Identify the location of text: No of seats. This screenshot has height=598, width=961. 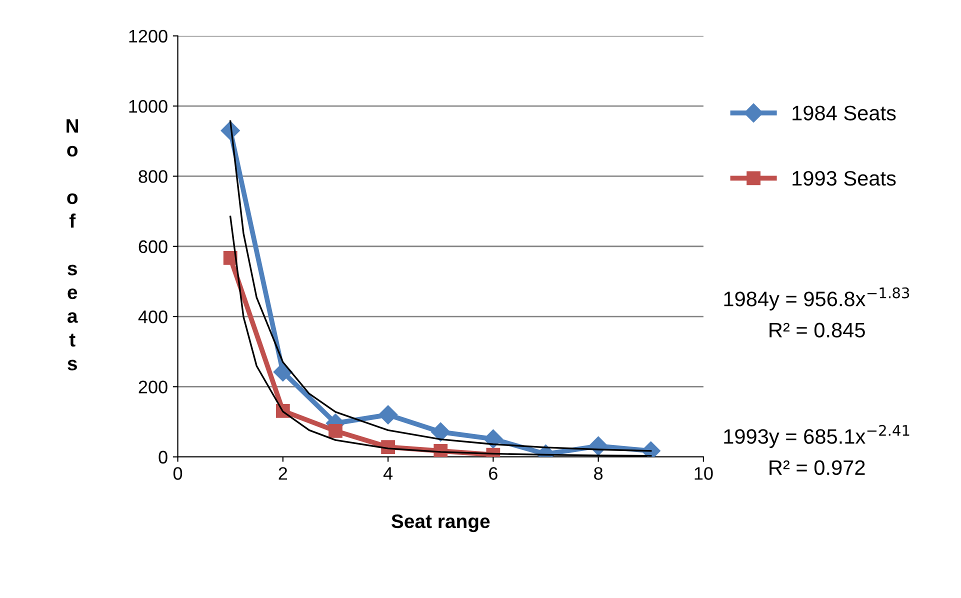
(72, 244).